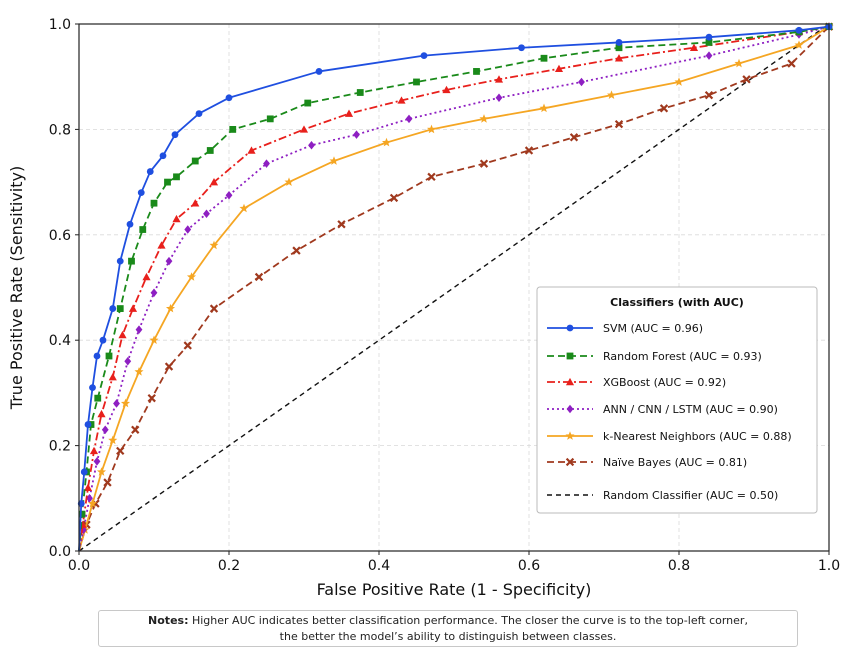 The height and width of the screenshot is (650, 841). What do you see at coordinates (829, 566) in the screenshot?
I see `x-tick-label: 1.0` at bounding box center [829, 566].